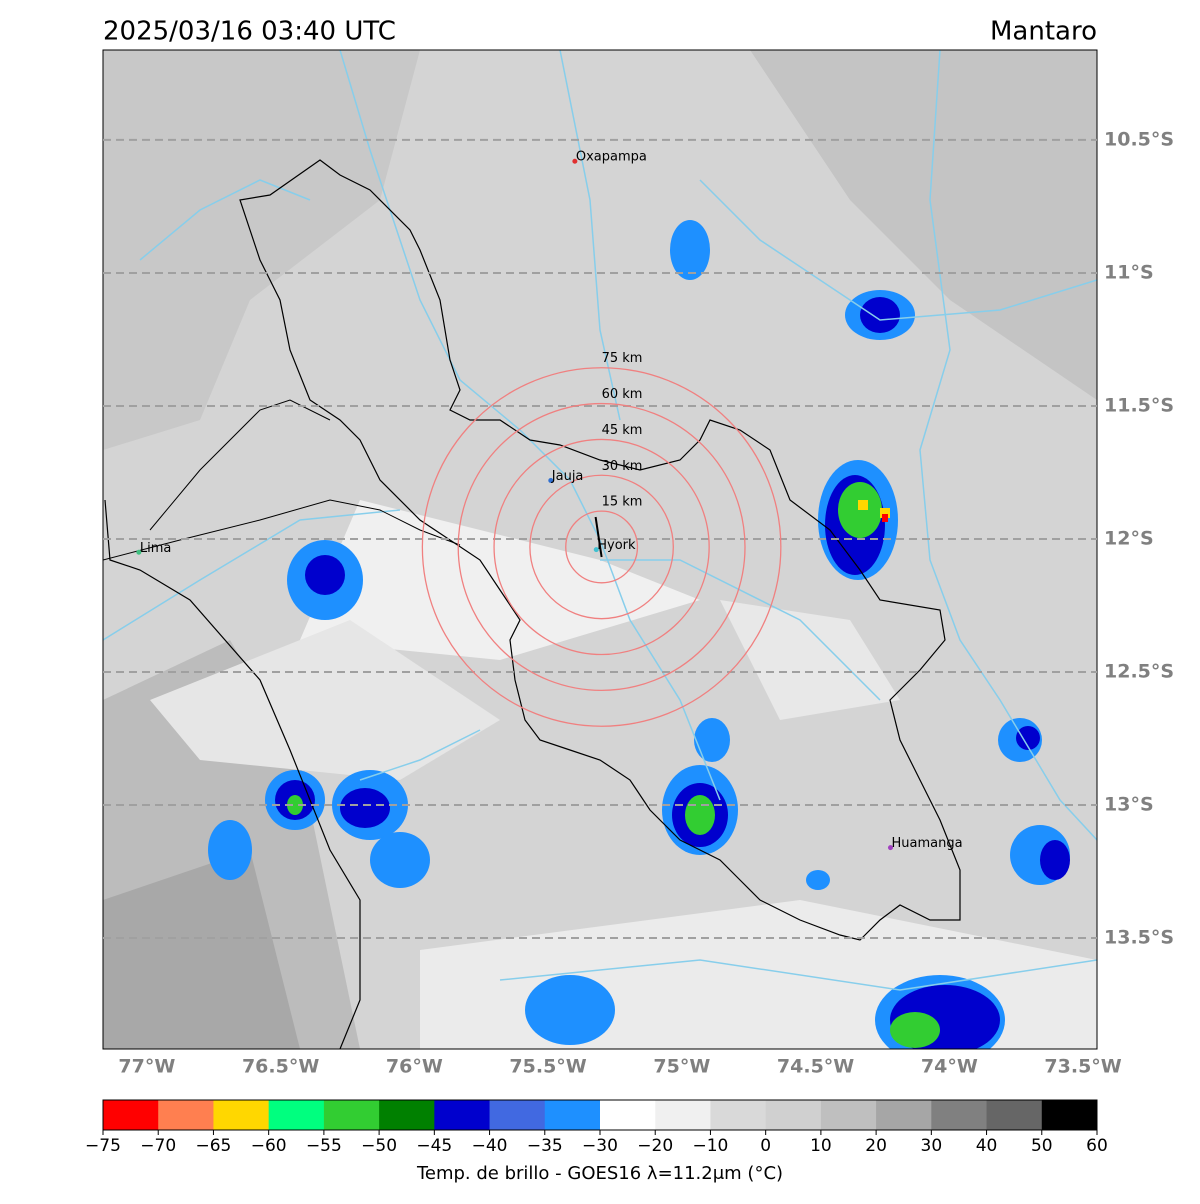  I want to click on colorbar-tick-label: −50, so click(379, 1146).